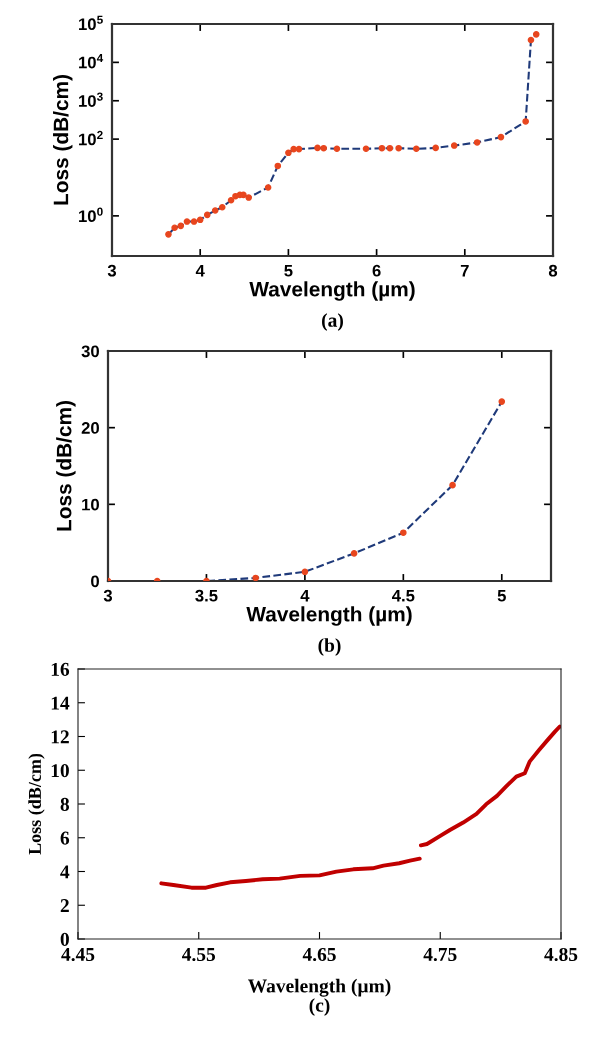  I want to click on x-tick-label: 8, so click(553, 270).